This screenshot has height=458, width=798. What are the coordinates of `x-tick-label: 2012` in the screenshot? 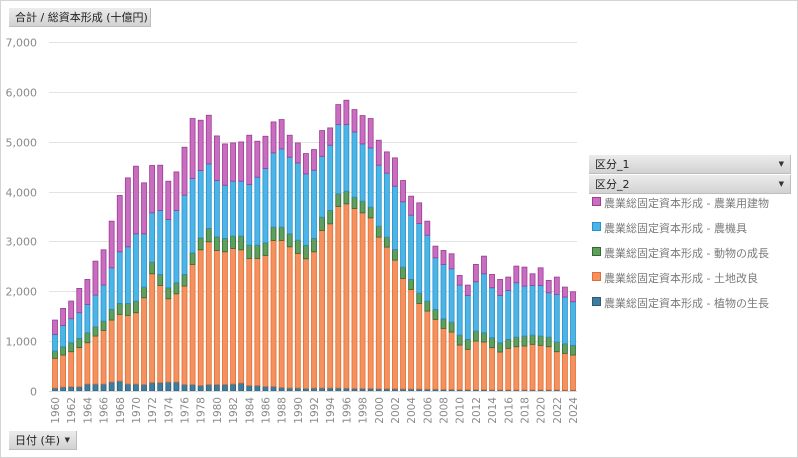 It's located at (477, 410).